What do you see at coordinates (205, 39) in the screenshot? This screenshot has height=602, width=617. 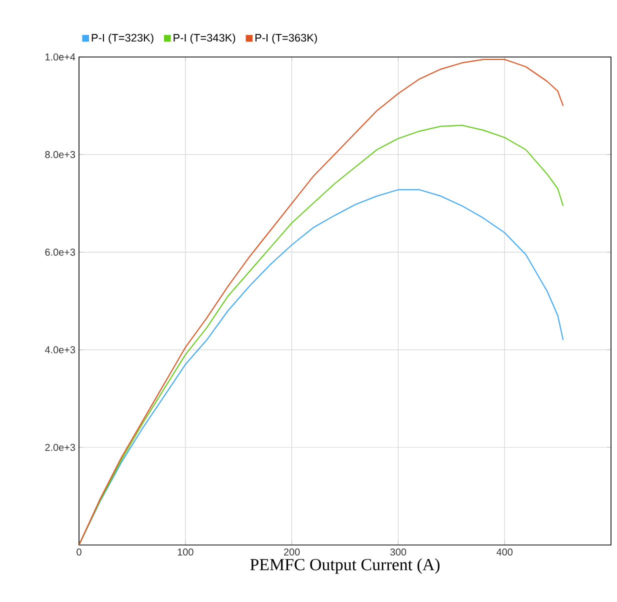 I see `legend-label: P-I (T=343K)` at bounding box center [205, 39].